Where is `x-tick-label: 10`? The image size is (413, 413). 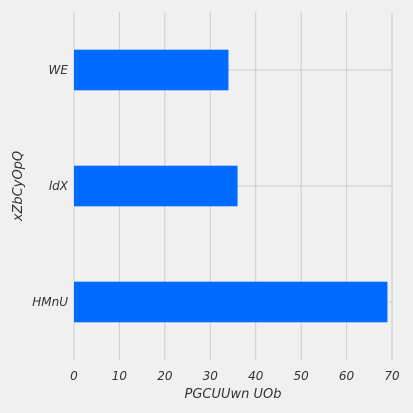 x-tick-label: 10 is located at coordinates (120, 376).